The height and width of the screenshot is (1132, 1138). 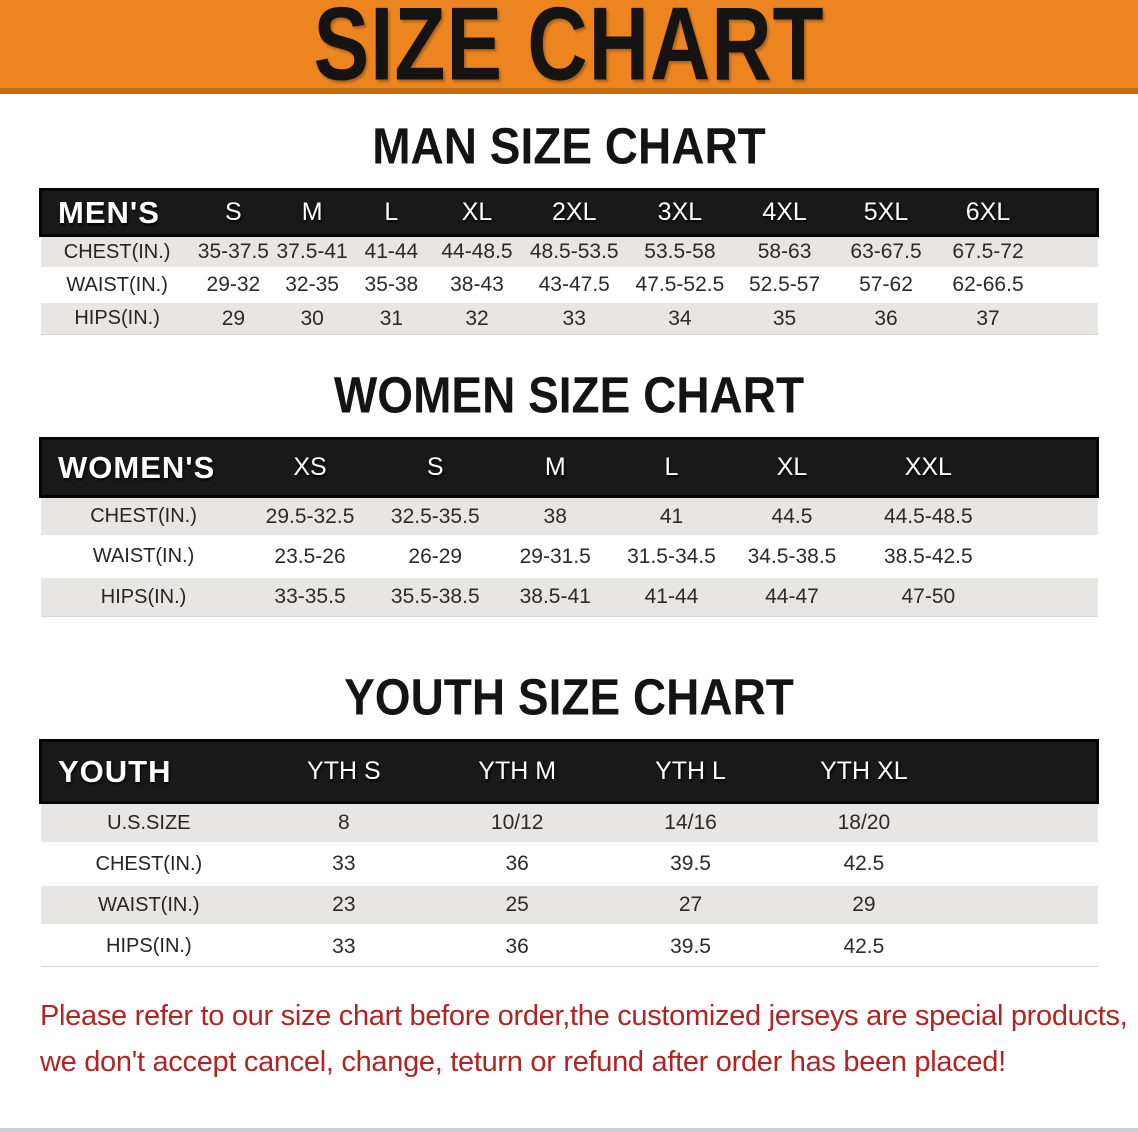 What do you see at coordinates (312, 285) in the screenshot?
I see `size-value: 32-35` at bounding box center [312, 285].